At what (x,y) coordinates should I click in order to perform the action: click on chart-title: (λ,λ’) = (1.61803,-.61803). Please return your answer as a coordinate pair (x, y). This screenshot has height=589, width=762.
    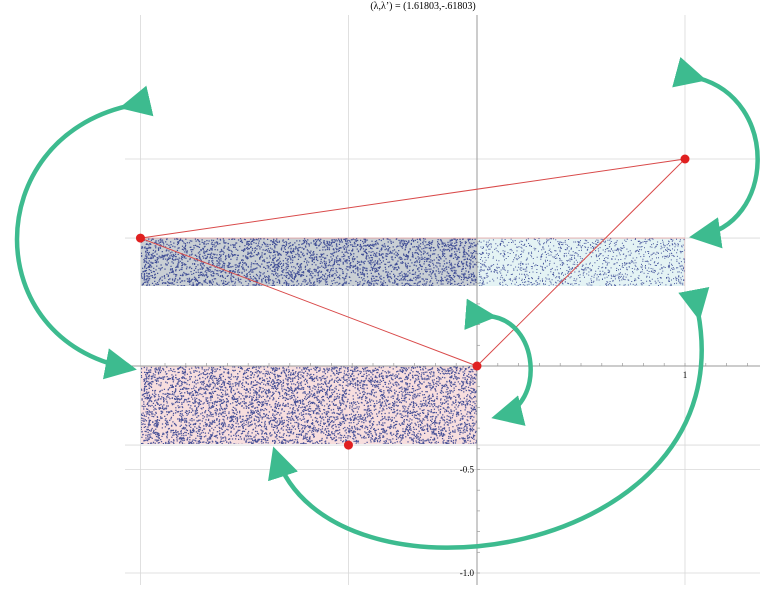
    Looking at the image, I should click on (422, 6).